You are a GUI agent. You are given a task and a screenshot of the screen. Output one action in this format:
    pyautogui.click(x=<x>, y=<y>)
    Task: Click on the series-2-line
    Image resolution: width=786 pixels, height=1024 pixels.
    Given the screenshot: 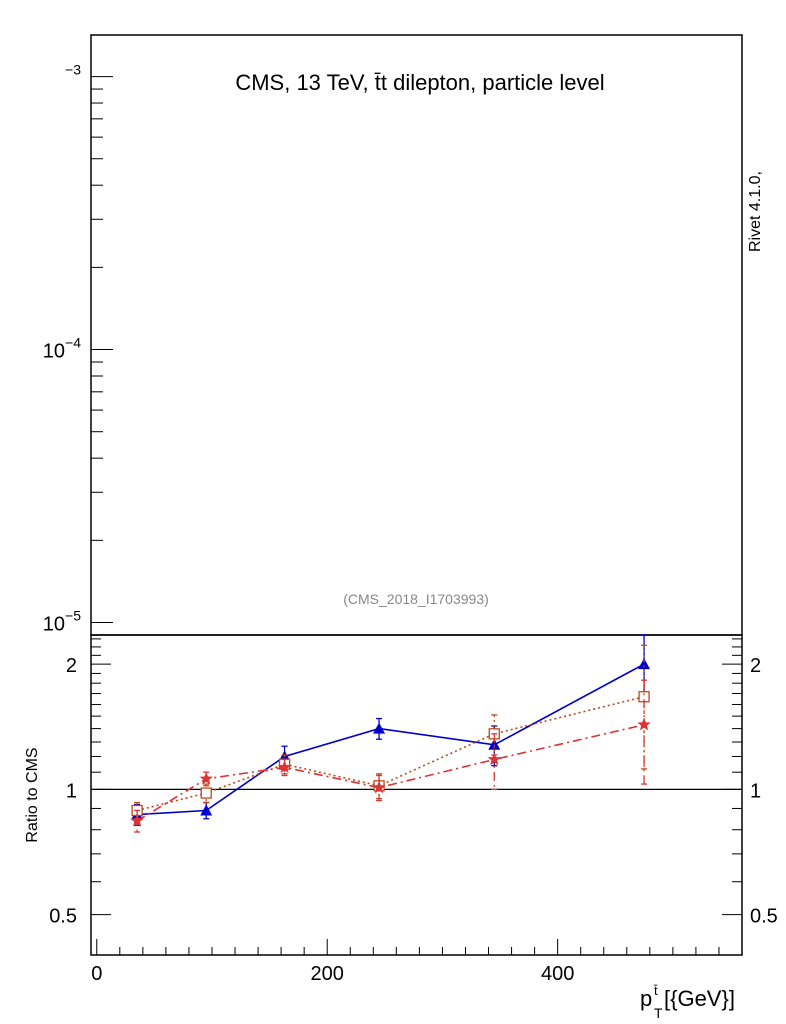 What is the action you would take?
    pyautogui.click(x=390, y=773)
    